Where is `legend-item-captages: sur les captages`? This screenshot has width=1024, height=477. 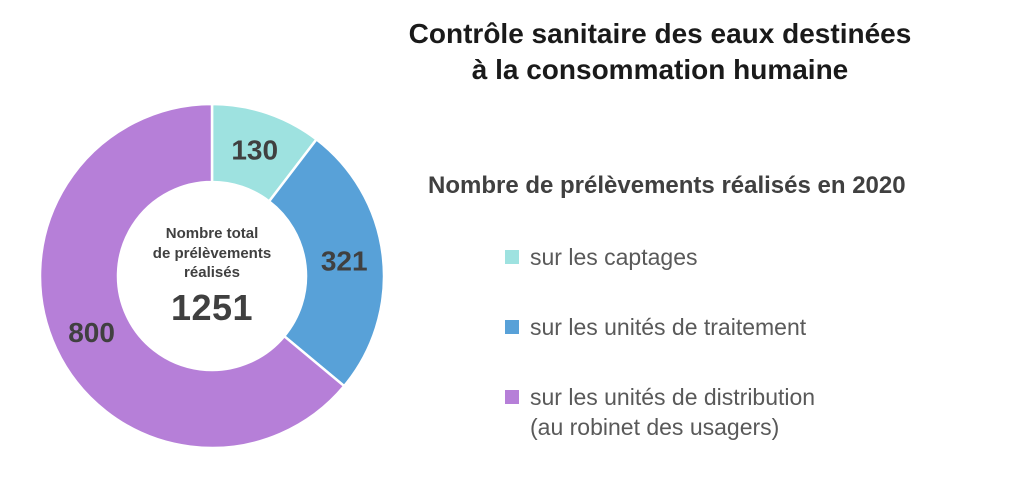 legend-item-captages: sur les captages is located at coordinates (660, 257).